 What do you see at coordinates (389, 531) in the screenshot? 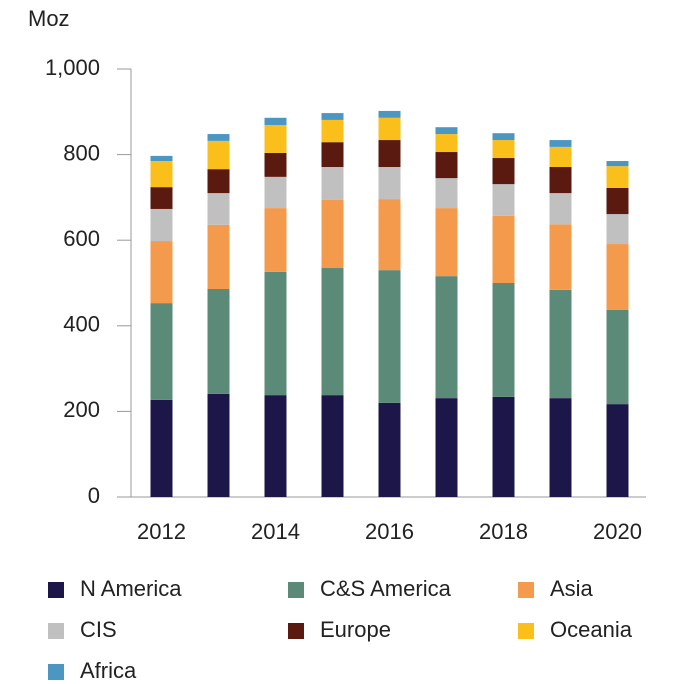
I see `x-tick-label: 2016` at bounding box center [389, 531].